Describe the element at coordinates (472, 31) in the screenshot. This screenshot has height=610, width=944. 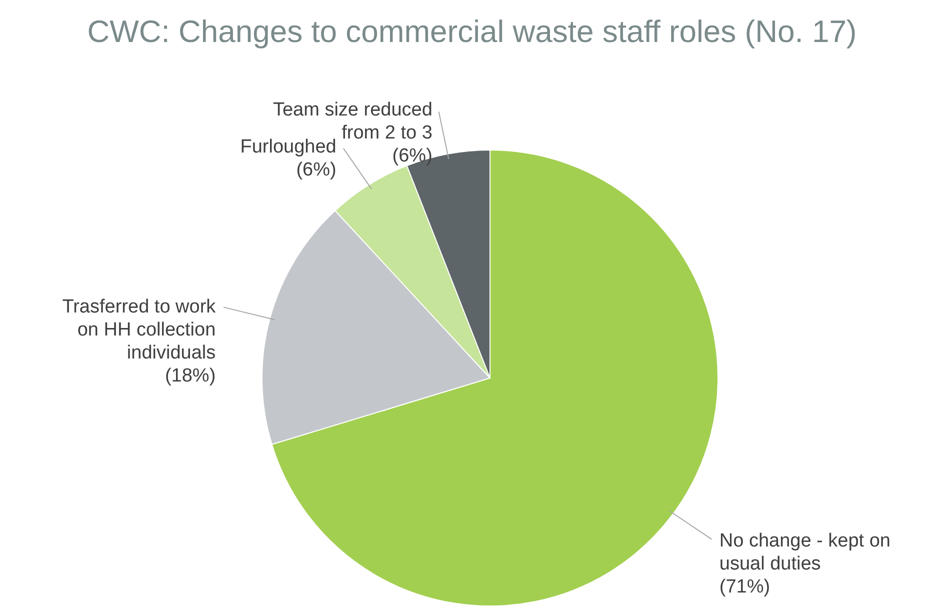
I see `chart-title: CWC: Changes to commercial waste staff roles (No. 17)` at that location.